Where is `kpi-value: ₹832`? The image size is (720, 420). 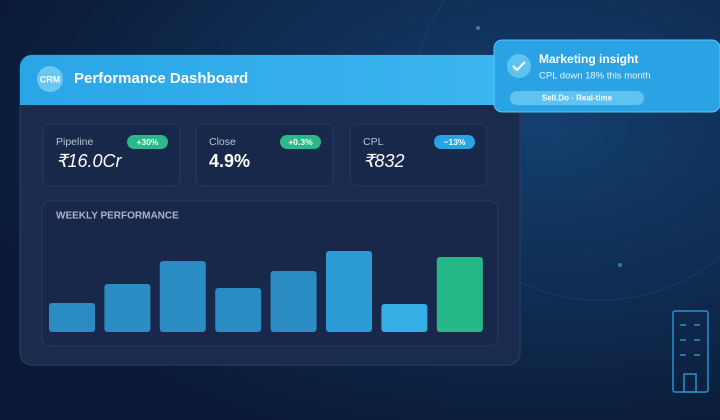
kpi-value: ₹832 is located at coordinates (383, 161).